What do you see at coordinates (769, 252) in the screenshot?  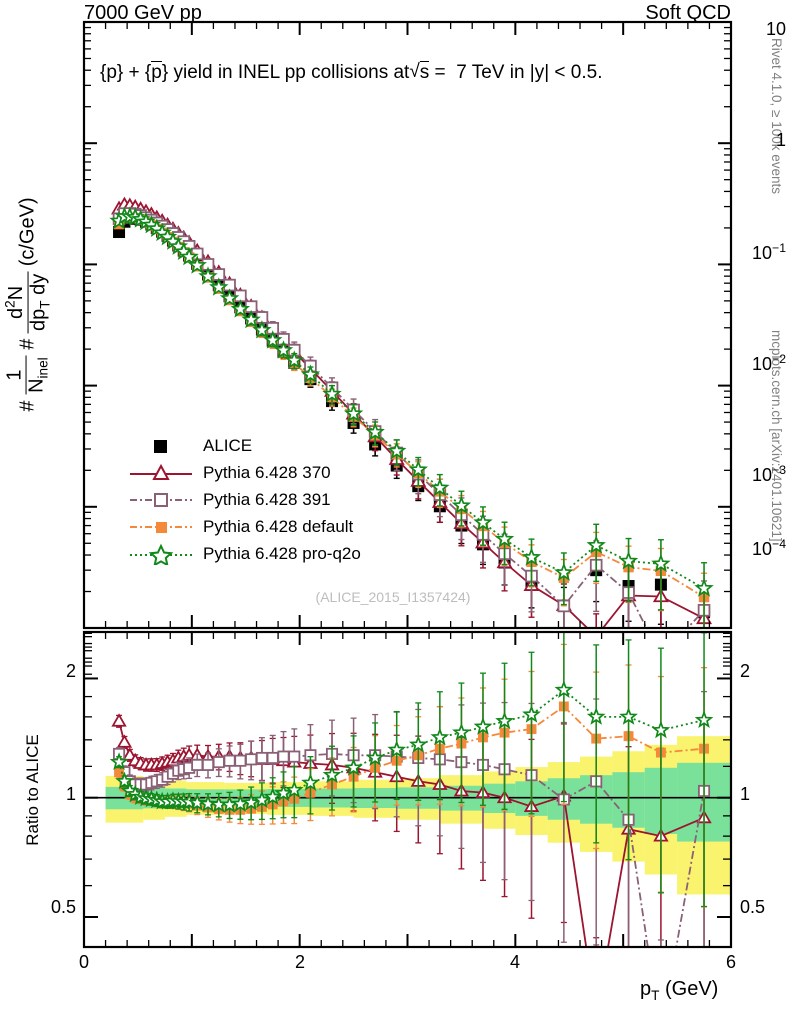 I see `y-tick-label-1e-1: 10⁻¹` at bounding box center [769, 252].